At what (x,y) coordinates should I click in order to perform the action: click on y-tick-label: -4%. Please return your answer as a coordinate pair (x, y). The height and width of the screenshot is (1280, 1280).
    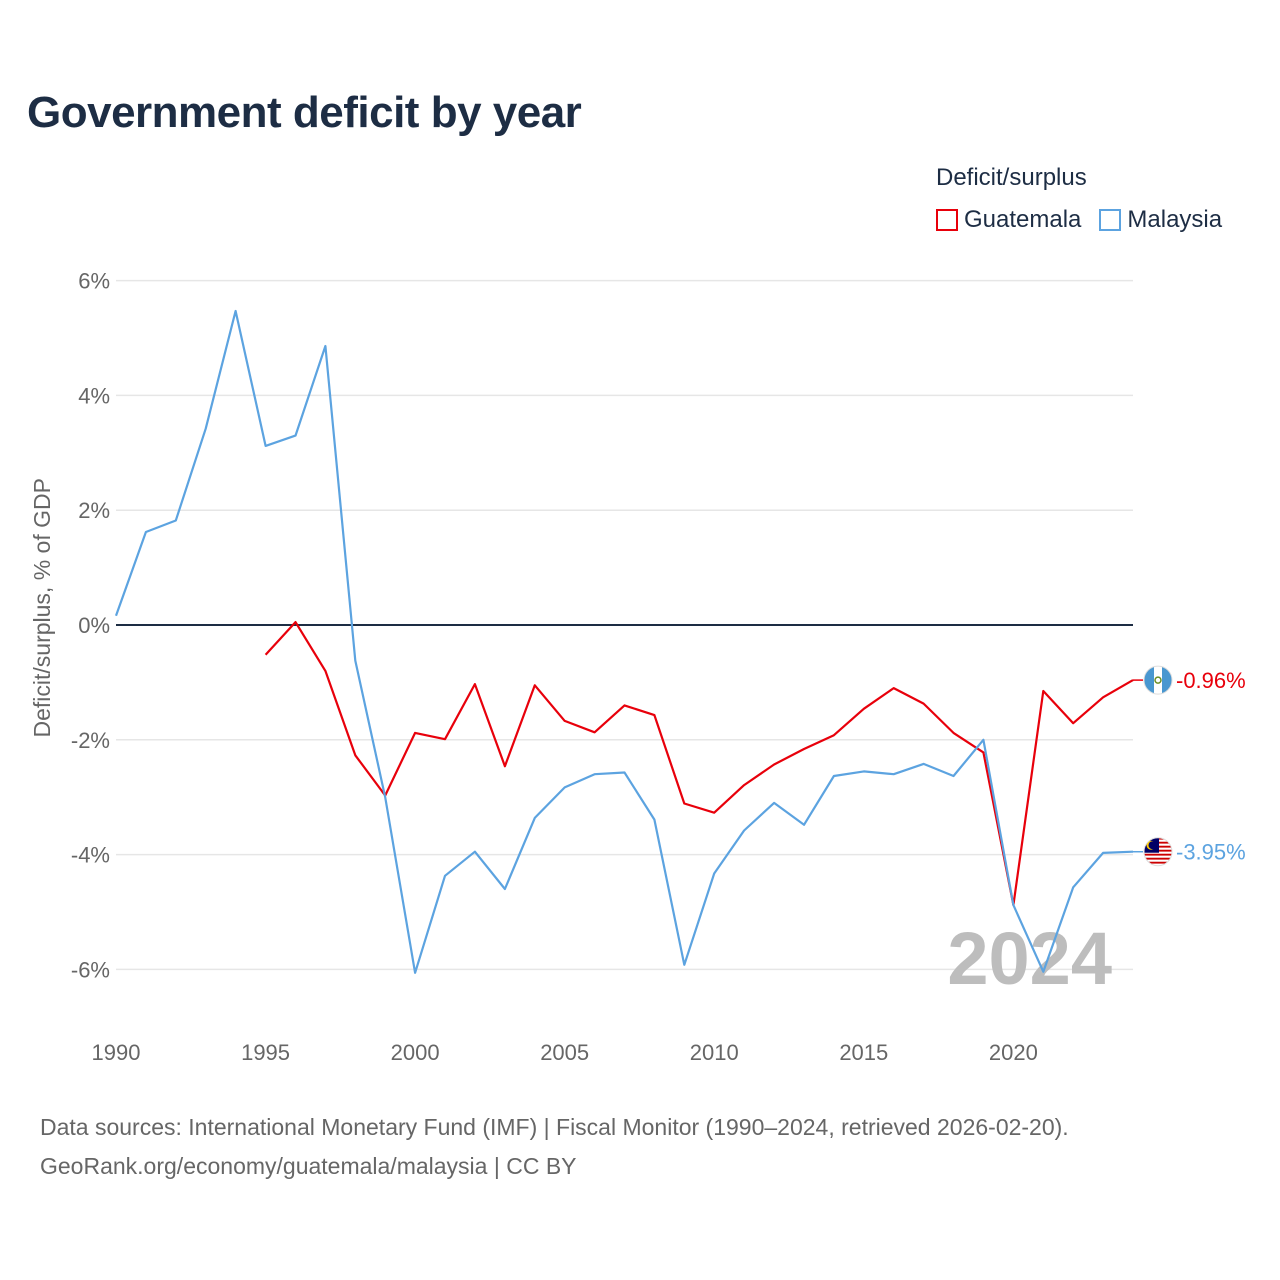
    Looking at the image, I should click on (90, 855).